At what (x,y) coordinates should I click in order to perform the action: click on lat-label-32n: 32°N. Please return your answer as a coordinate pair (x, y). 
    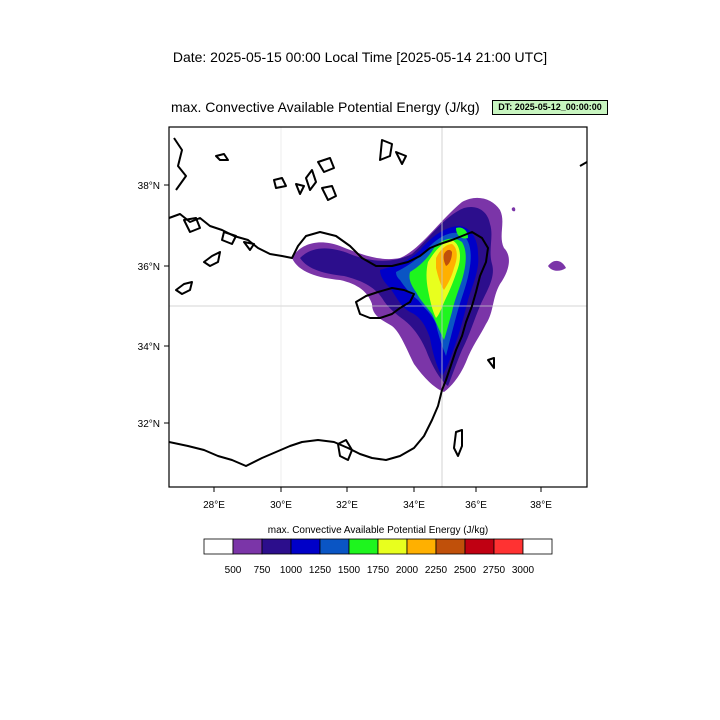
    Looking at the image, I should click on (149, 424).